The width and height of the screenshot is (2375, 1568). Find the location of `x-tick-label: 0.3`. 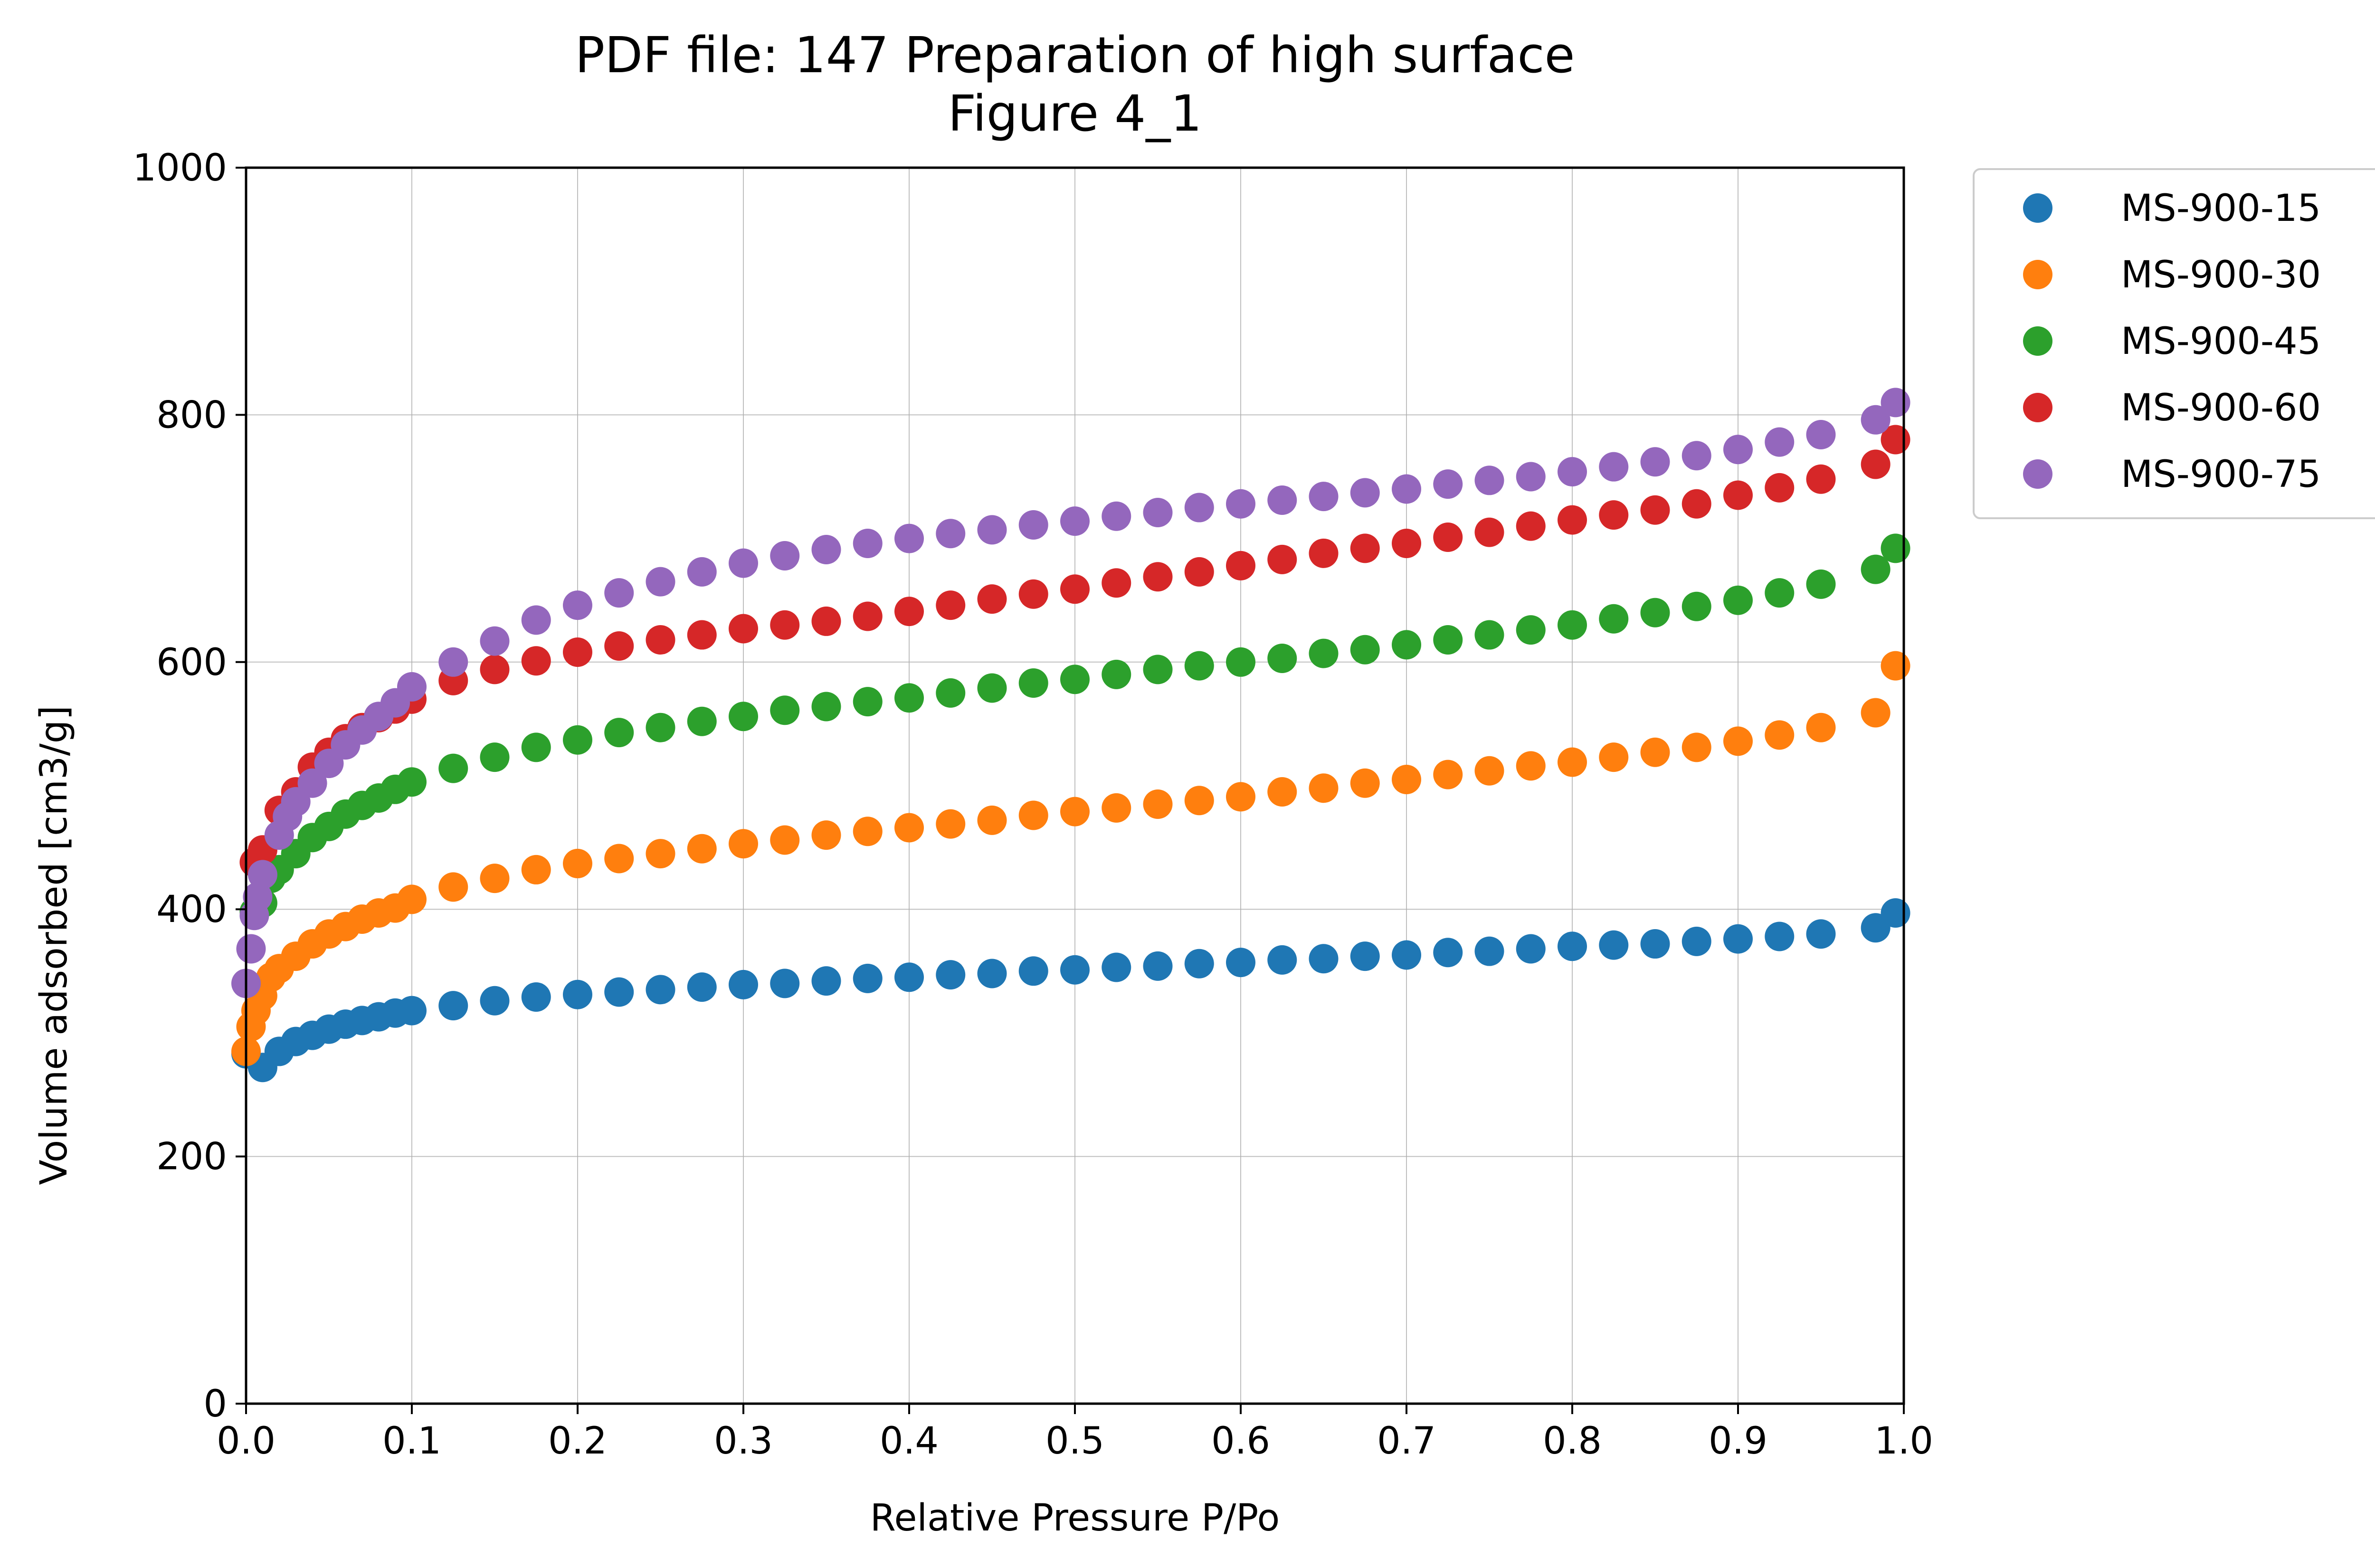

x-tick-label: 0.3 is located at coordinates (743, 1441).